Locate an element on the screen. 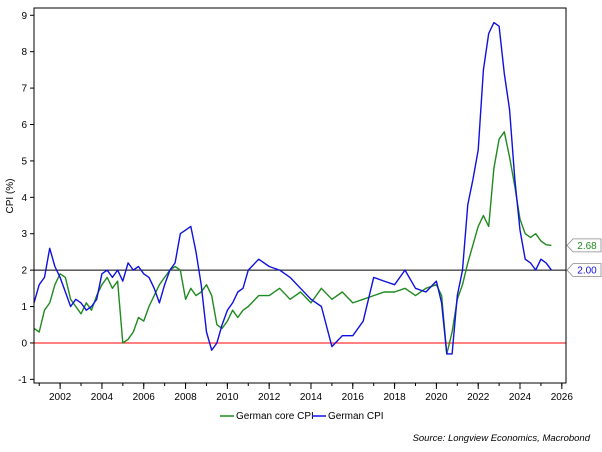 The image size is (602, 452). y-tick-label: 9 is located at coordinates (24, 16).